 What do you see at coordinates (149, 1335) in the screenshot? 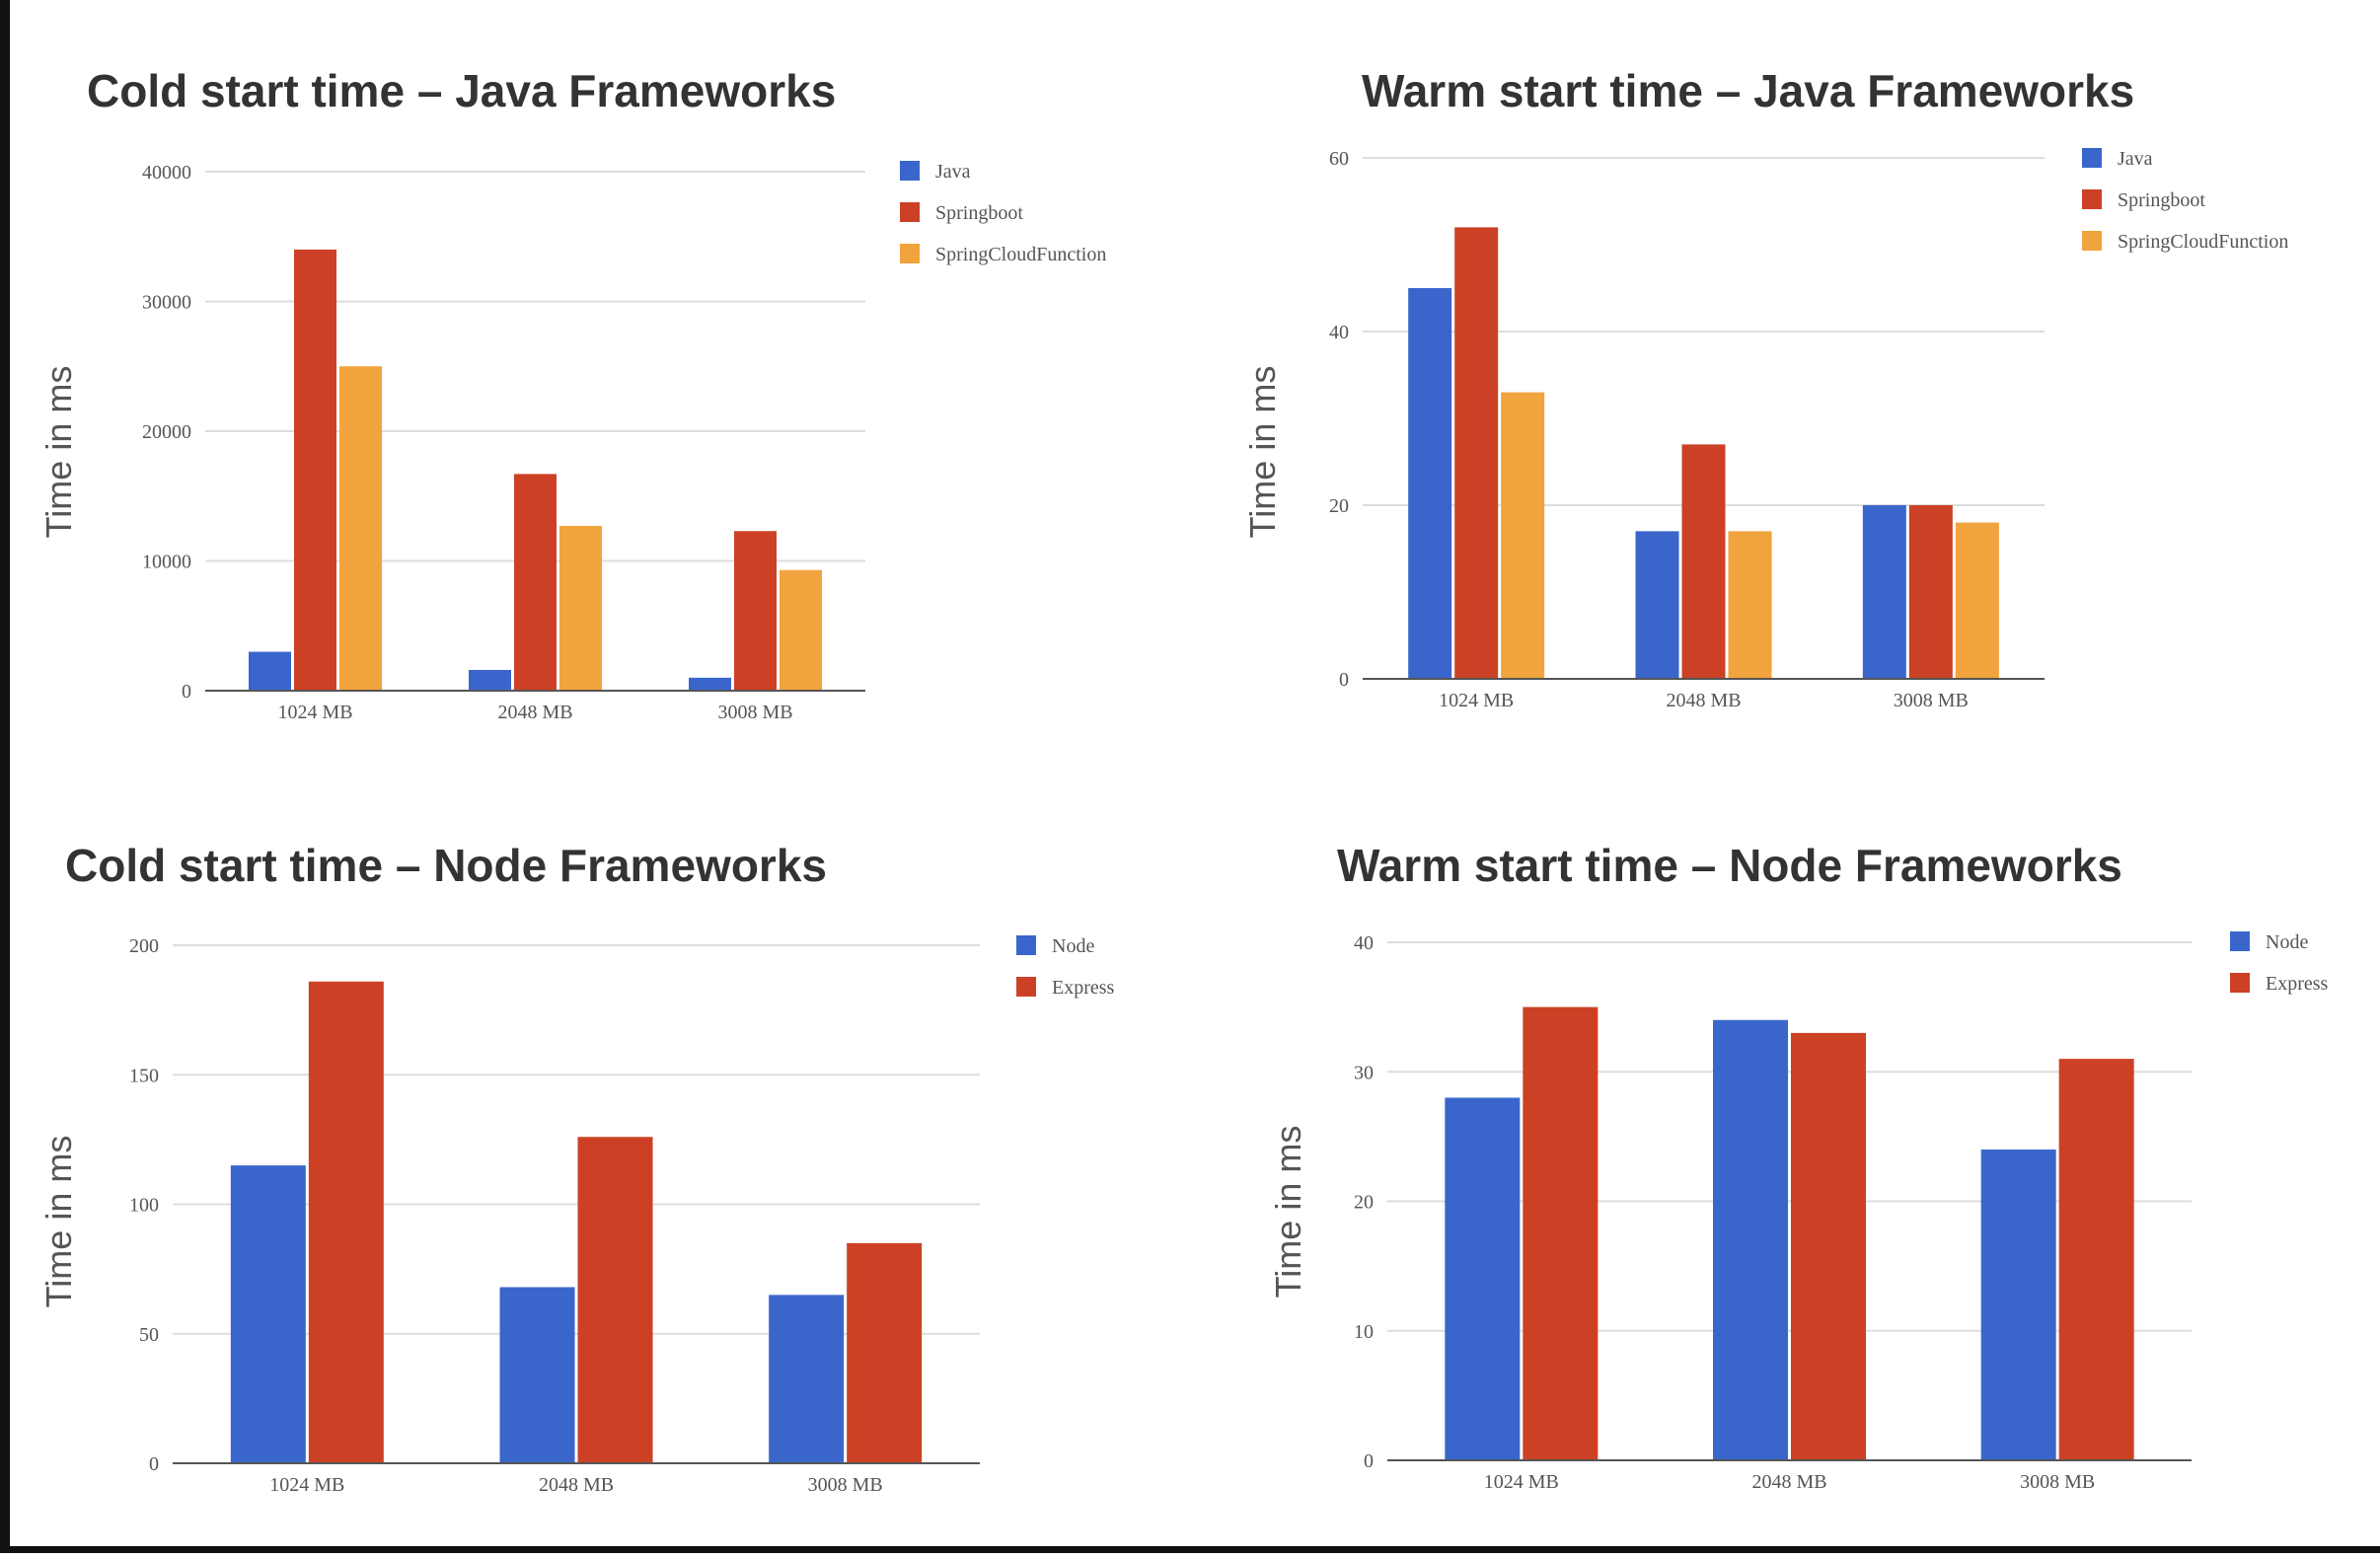
I see `y-tick-label: 50` at bounding box center [149, 1335].